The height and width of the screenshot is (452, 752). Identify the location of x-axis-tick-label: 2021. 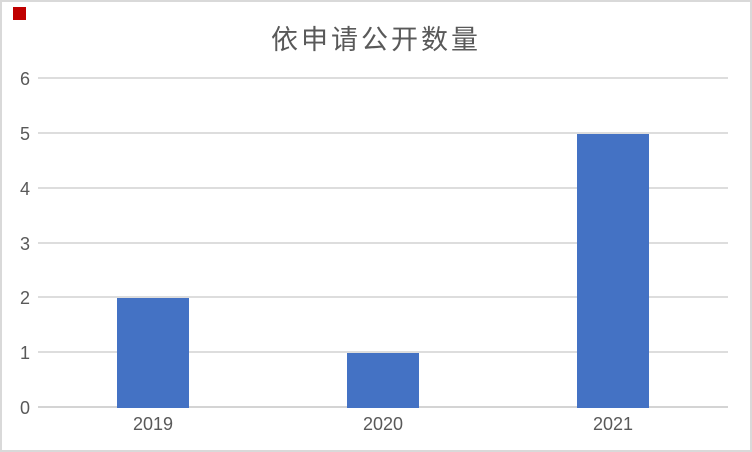
(613, 424).